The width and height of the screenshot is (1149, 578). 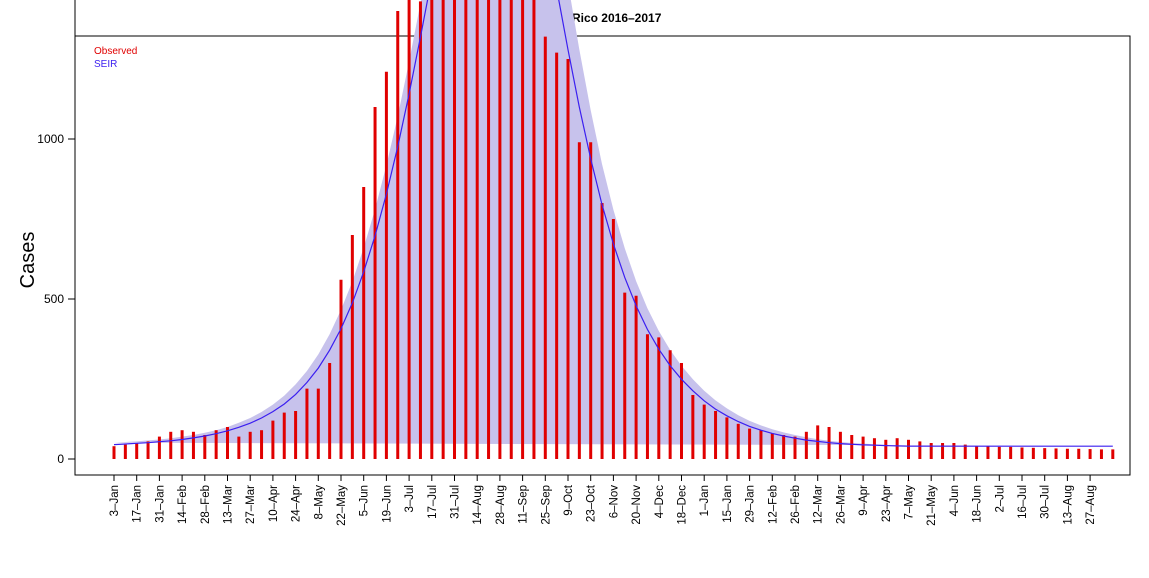 What do you see at coordinates (1091, 505) in the screenshot?
I see `x-tick-label: 27–Aug` at bounding box center [1091, 505].